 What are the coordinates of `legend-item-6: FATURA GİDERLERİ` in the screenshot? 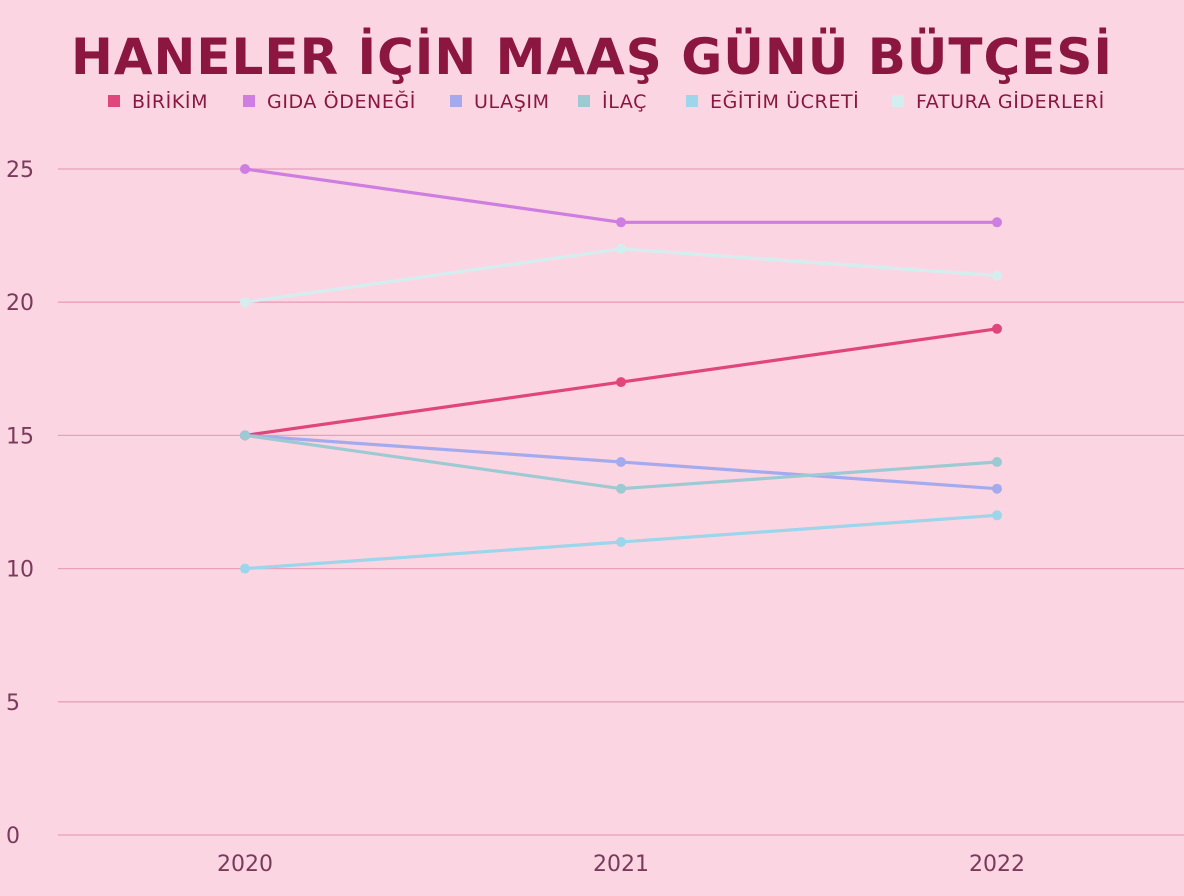 It's located at (998, 101).